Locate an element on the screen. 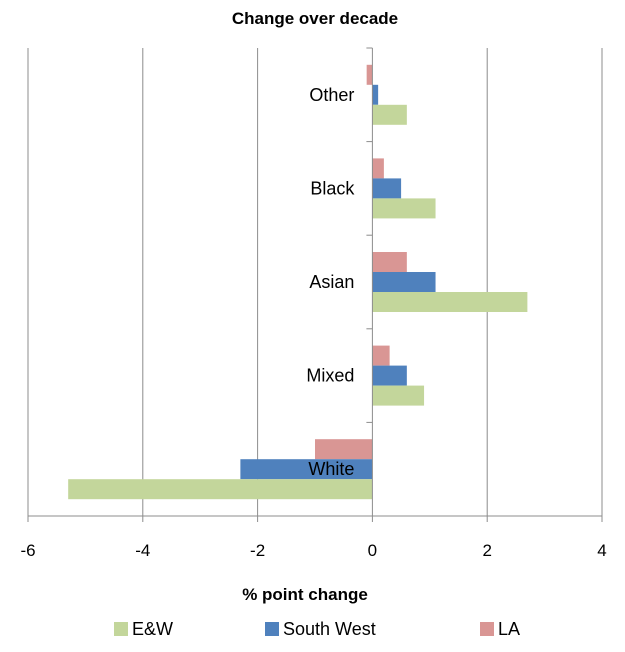 Image resolution: width=625 pixels, height=652 pixels. legend-label: South West is located at coordinates (329, 629).